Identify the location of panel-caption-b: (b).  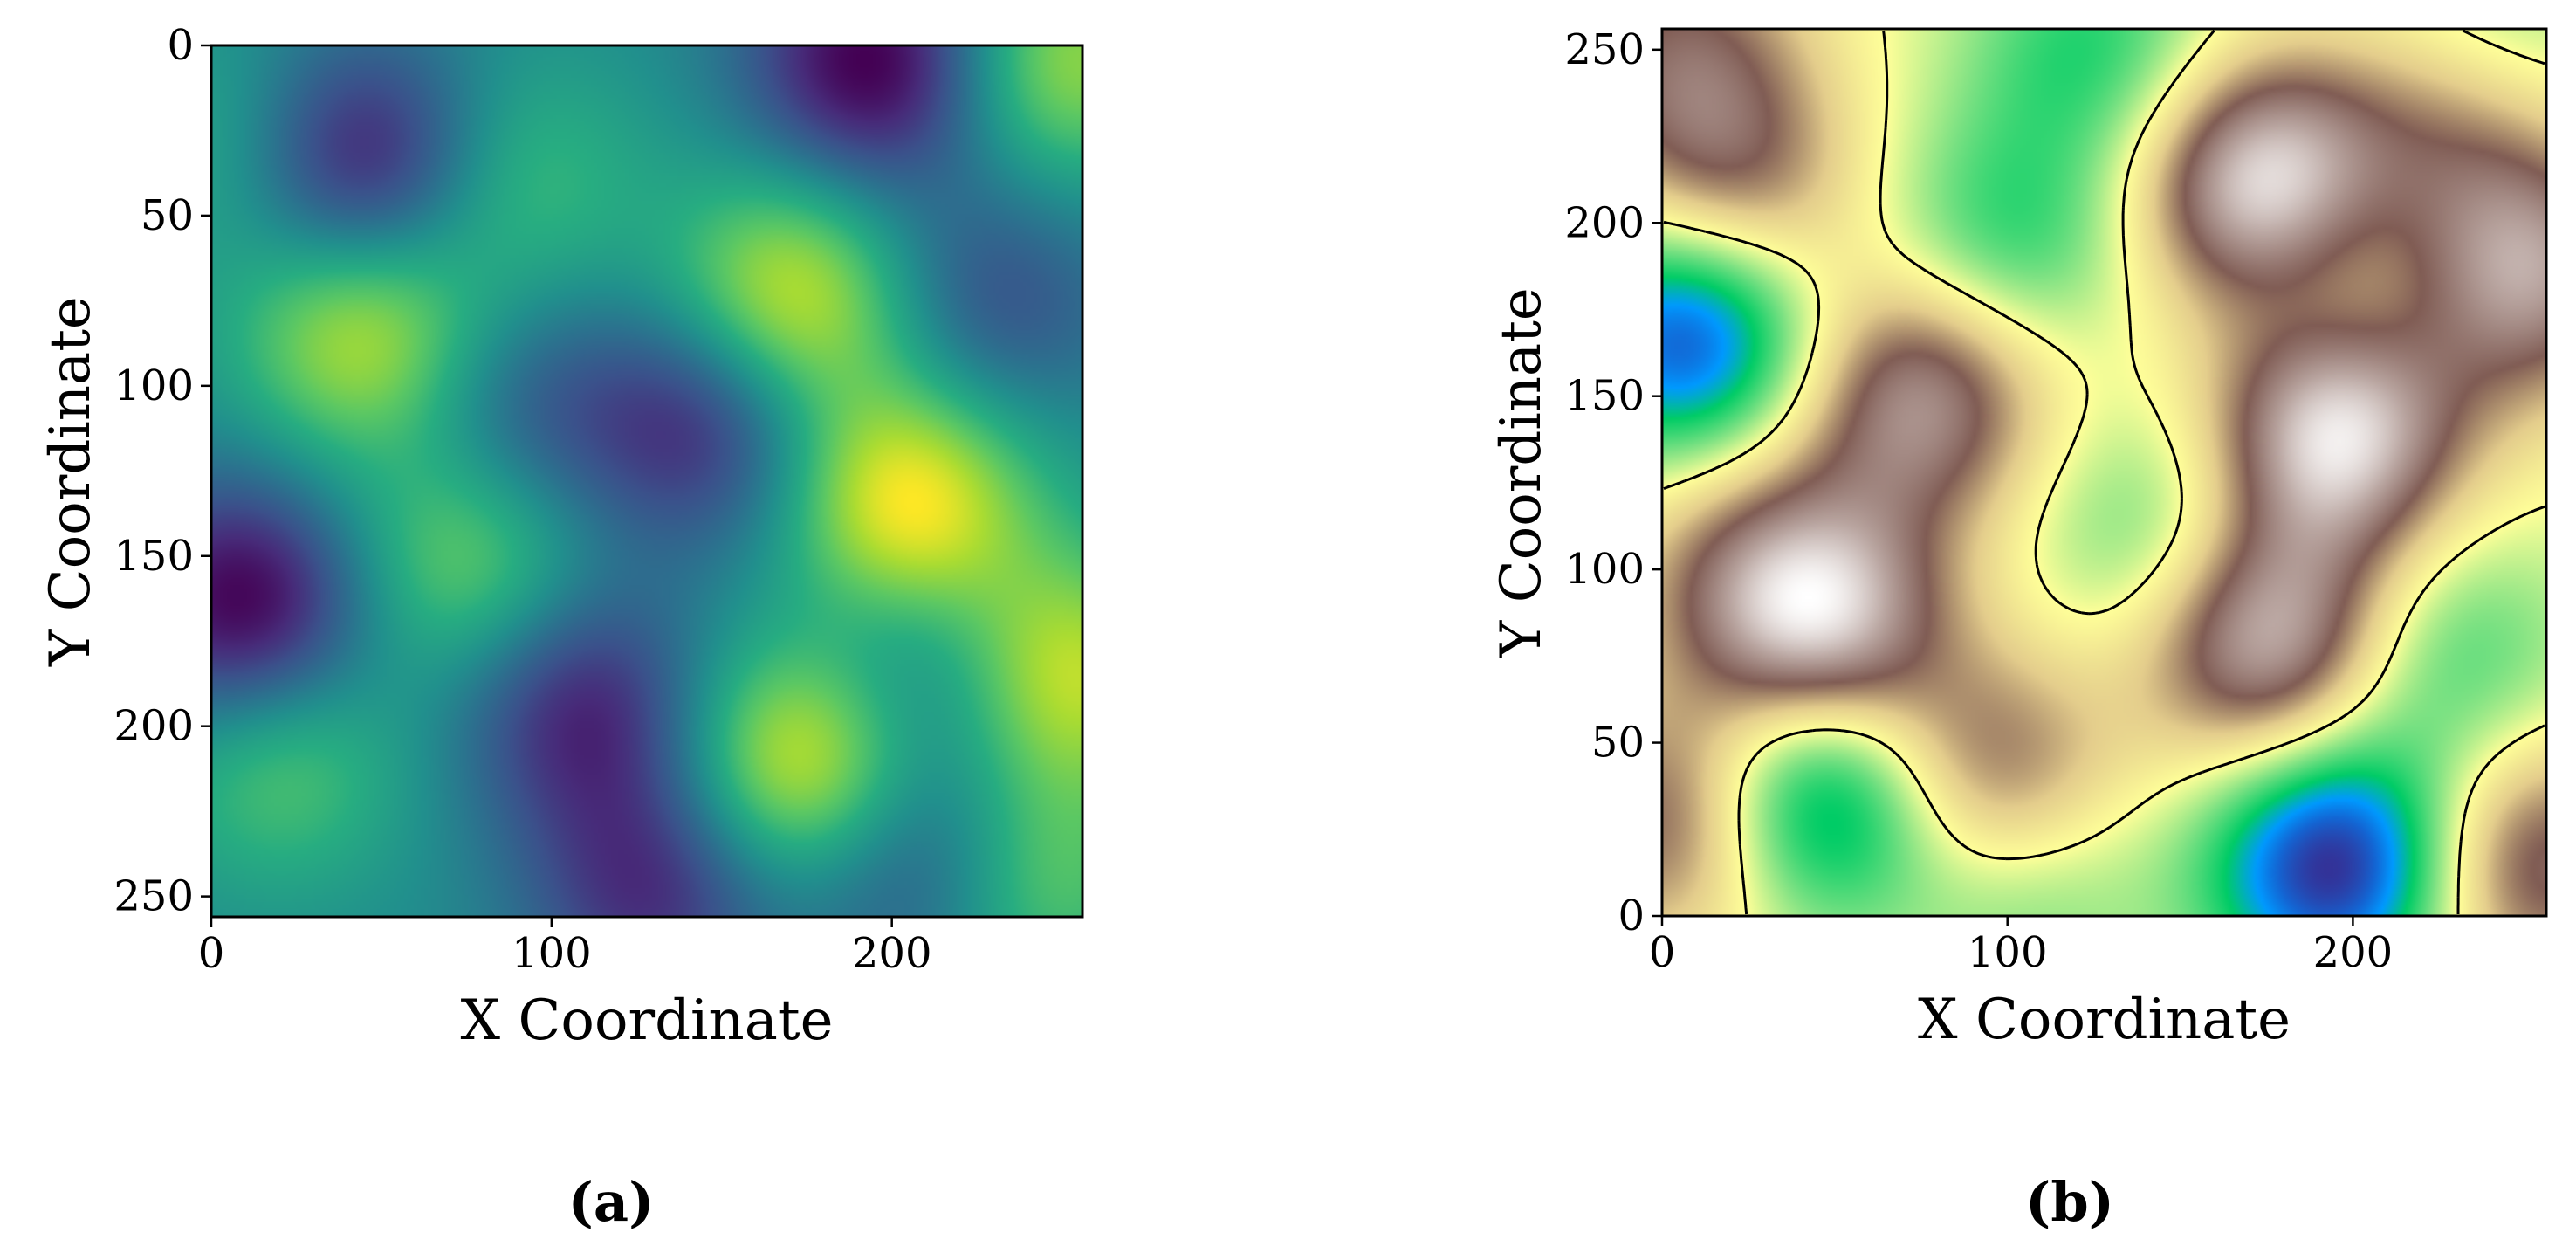
(2069, 1202).